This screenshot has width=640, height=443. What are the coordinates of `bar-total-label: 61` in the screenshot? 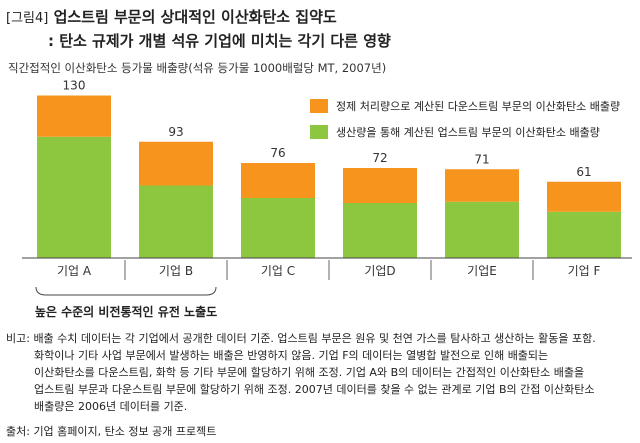 It's located at (583, 172).